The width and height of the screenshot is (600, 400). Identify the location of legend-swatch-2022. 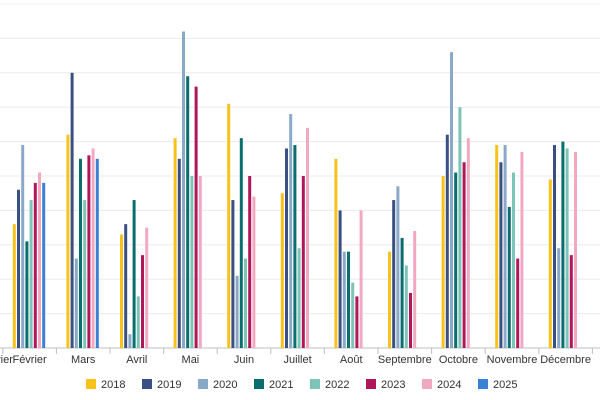
(315, 384).